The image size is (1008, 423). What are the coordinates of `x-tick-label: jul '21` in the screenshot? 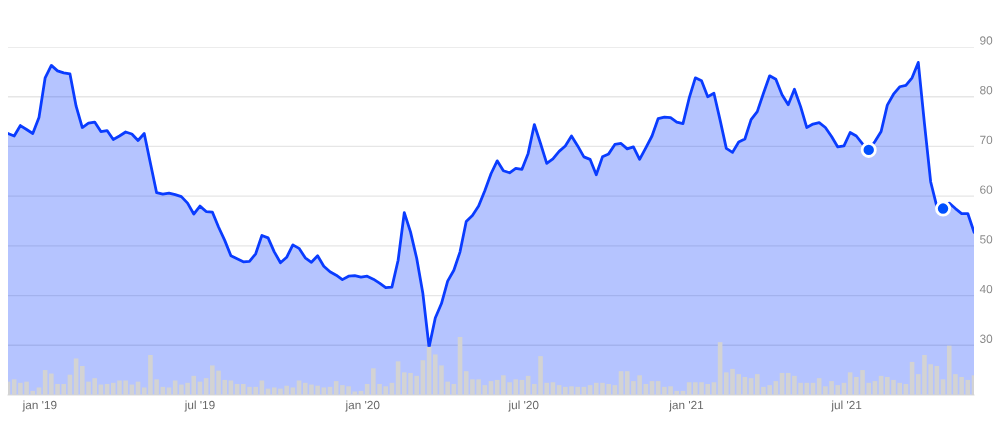 It's located at (846, 406).